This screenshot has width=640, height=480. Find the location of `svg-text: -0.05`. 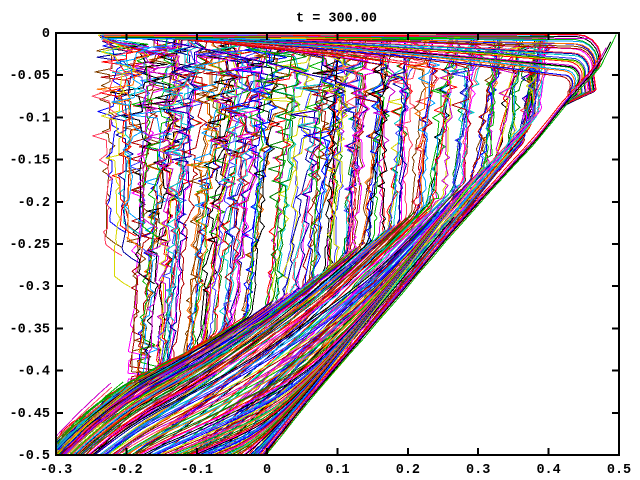

svg-text: -0.05 is located at coordinates (29, 76).